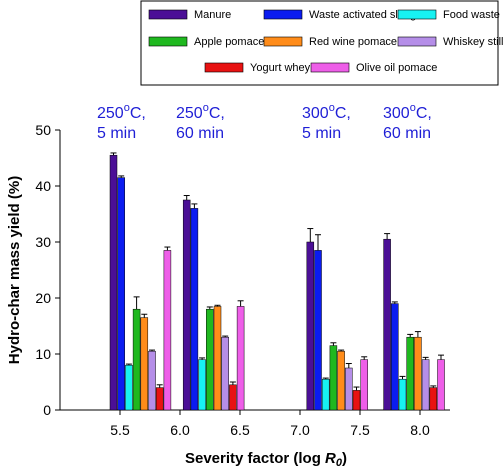  Describe the element at coordinates (344, 458) in the screenshot. I see `x-axis-label-close: )` at that location.